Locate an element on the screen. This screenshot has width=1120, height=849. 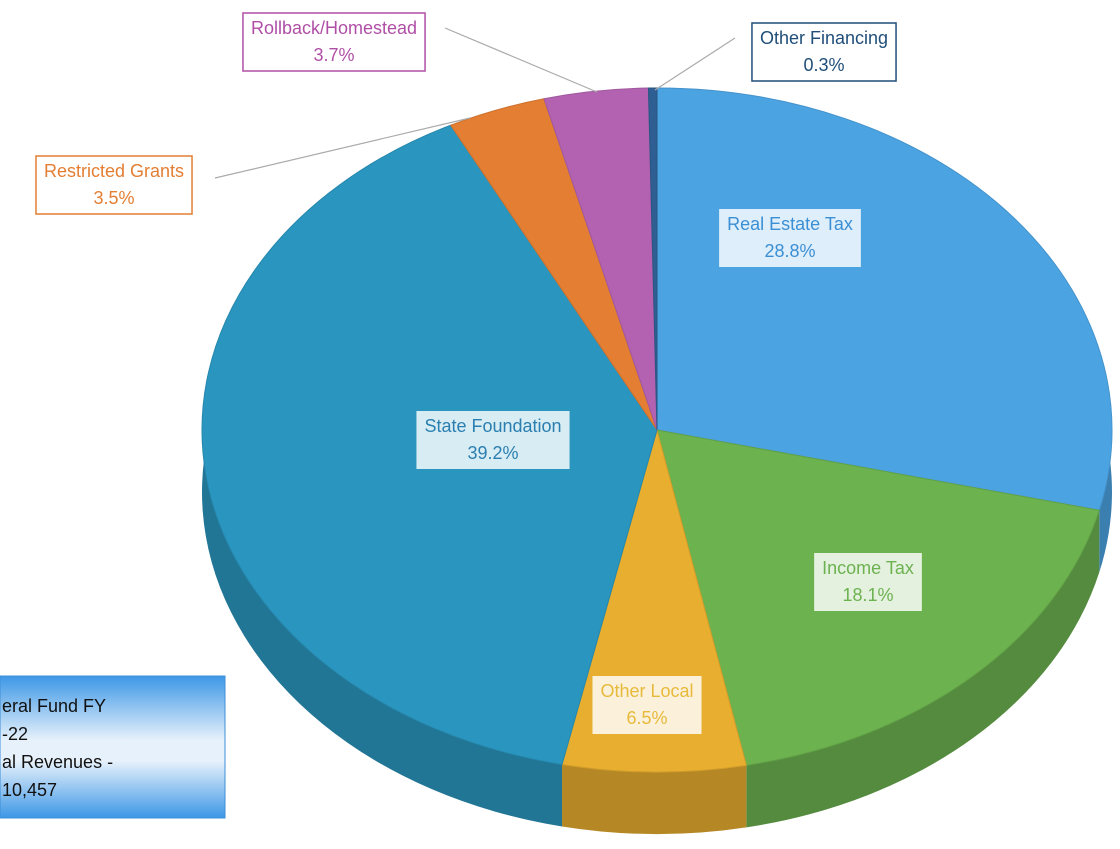
category-label: Income Tax is located at coordinates (868, 568).